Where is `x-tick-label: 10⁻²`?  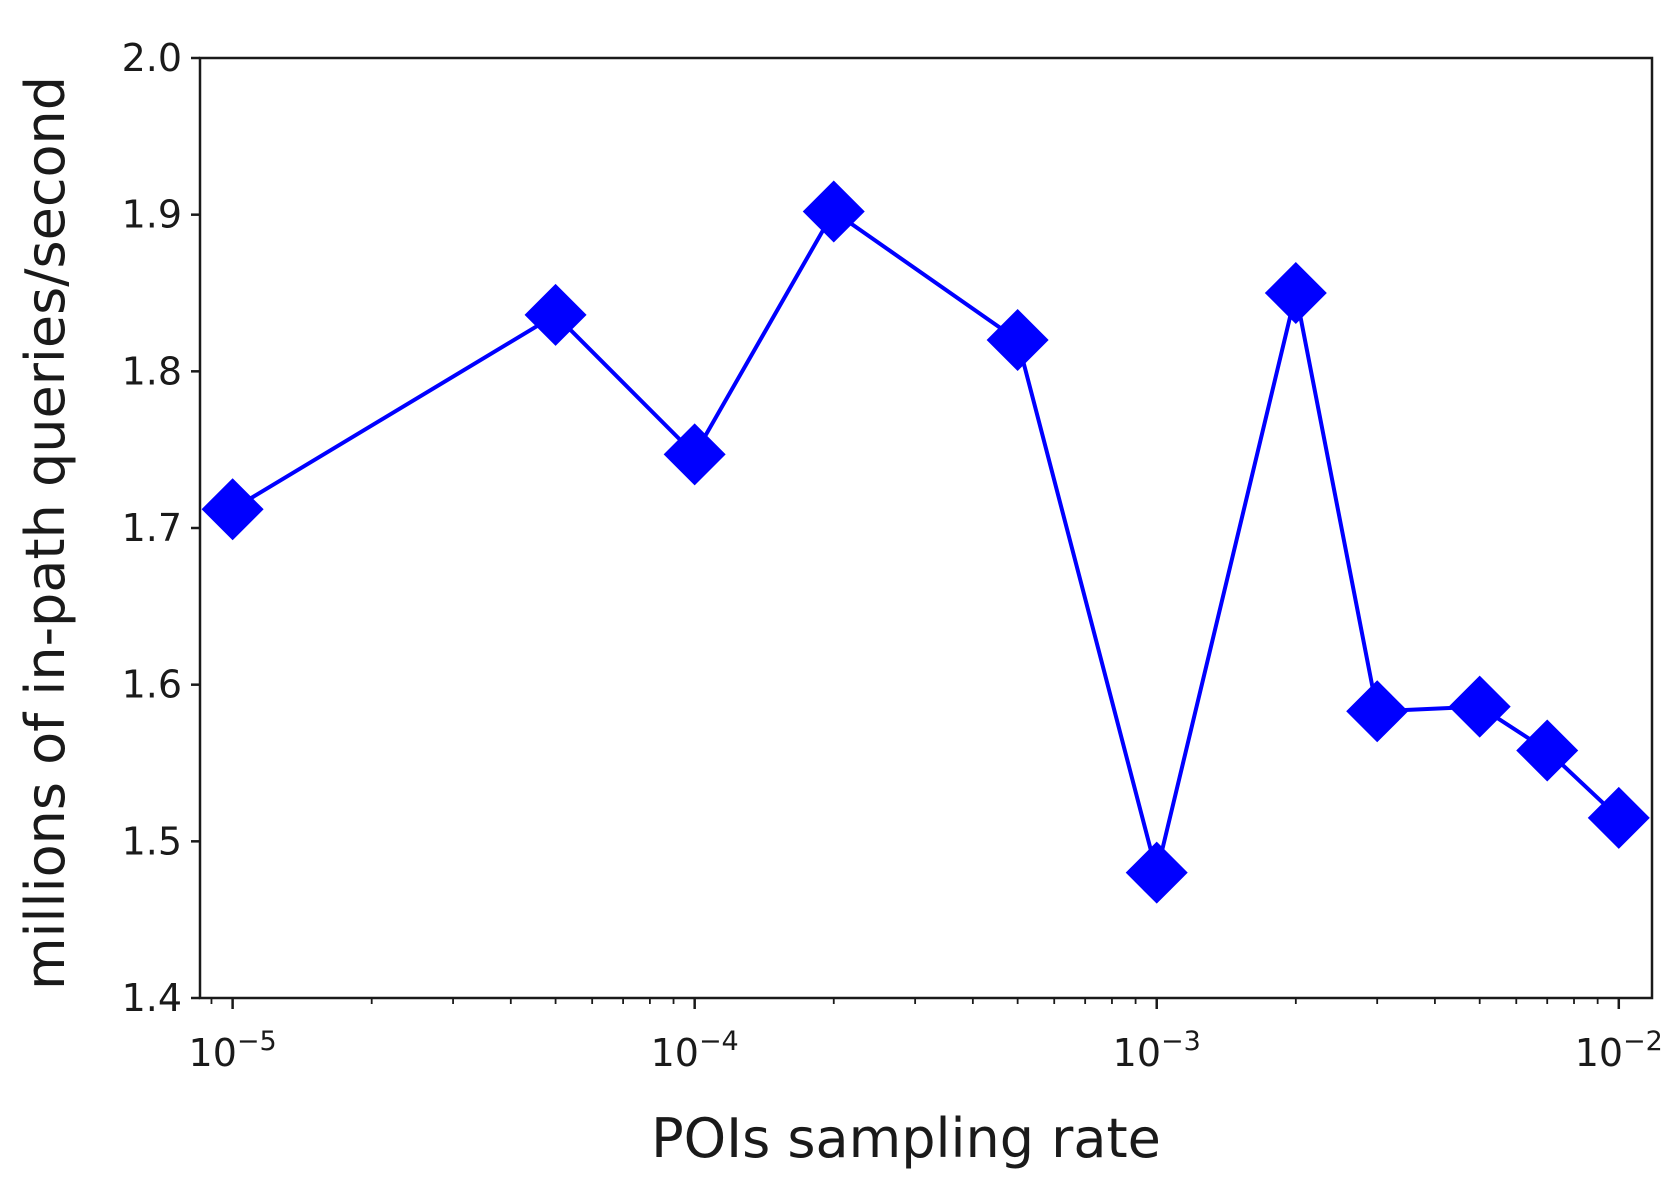 x-tick-label: 10⁻² is located at coordinates (1619, 1050).